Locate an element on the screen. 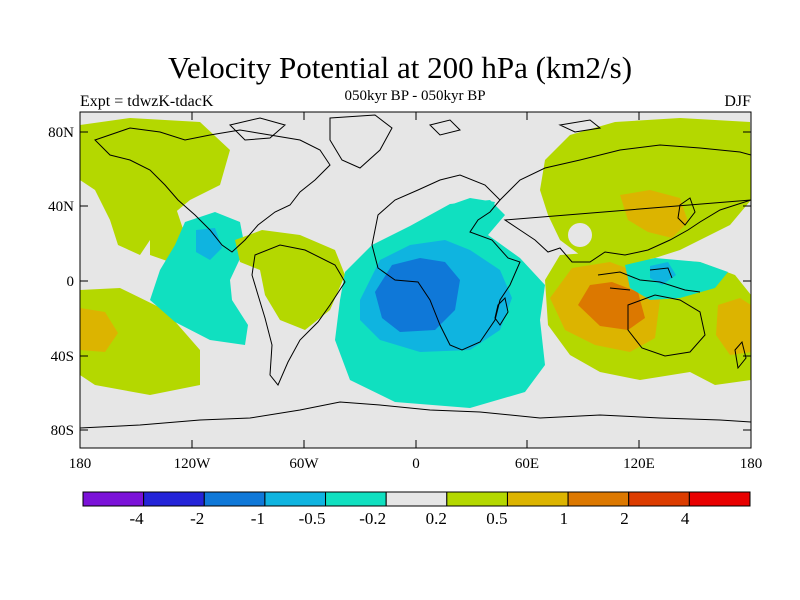  arctic-islands-coast is located at coordinates (415, 129).